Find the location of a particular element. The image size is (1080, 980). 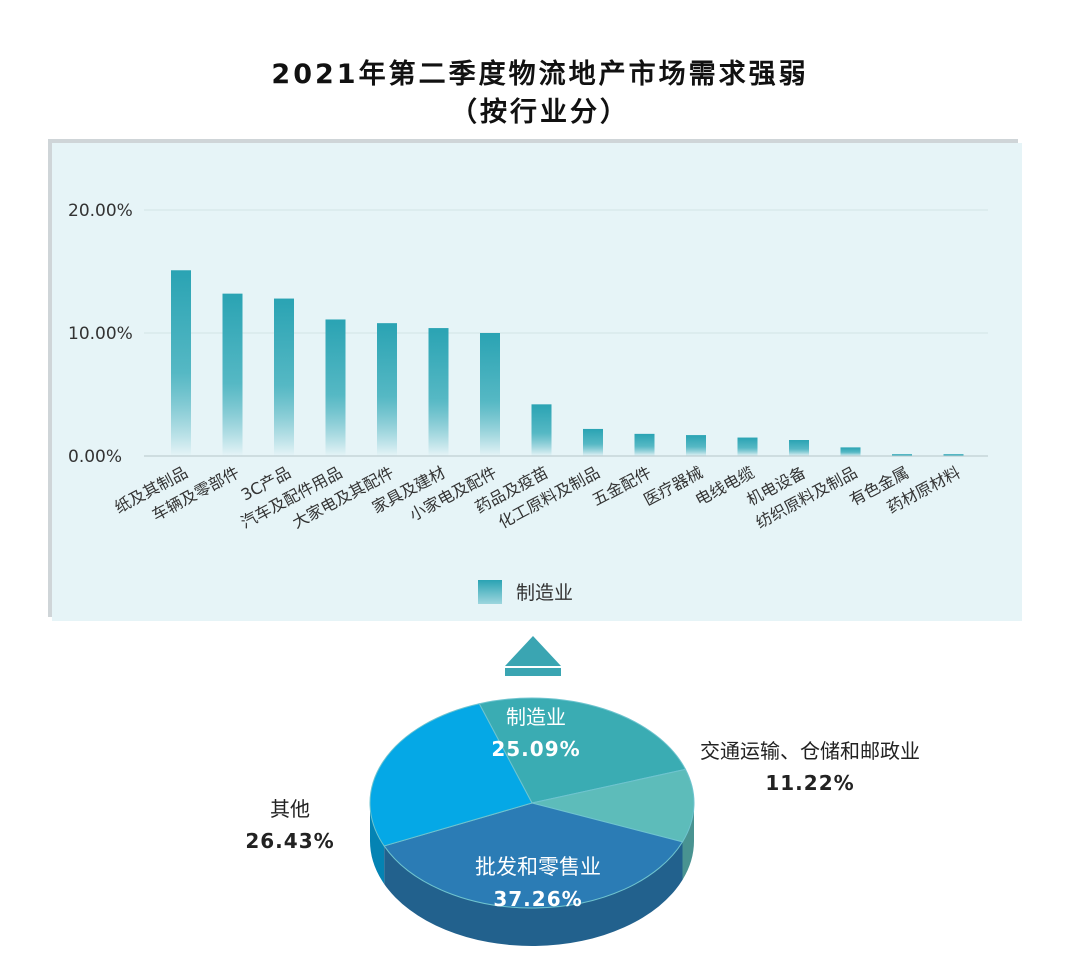

pie-label: 交通运输、仓储和邮政业 is located at coordinates (810, 751).